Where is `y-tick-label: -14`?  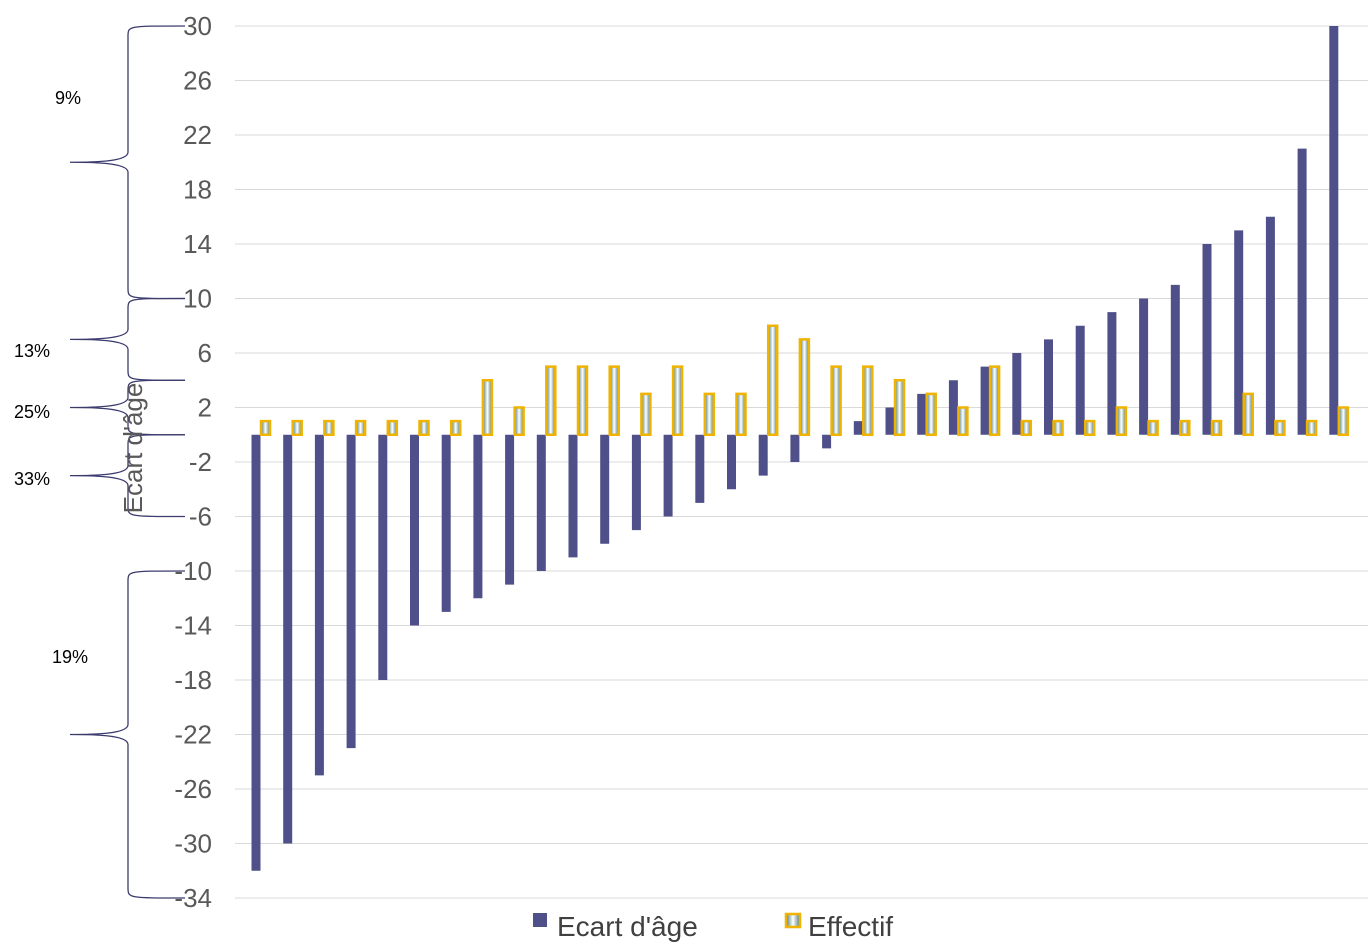 y-tick-label: -14 is located at coordinates (193, 626).